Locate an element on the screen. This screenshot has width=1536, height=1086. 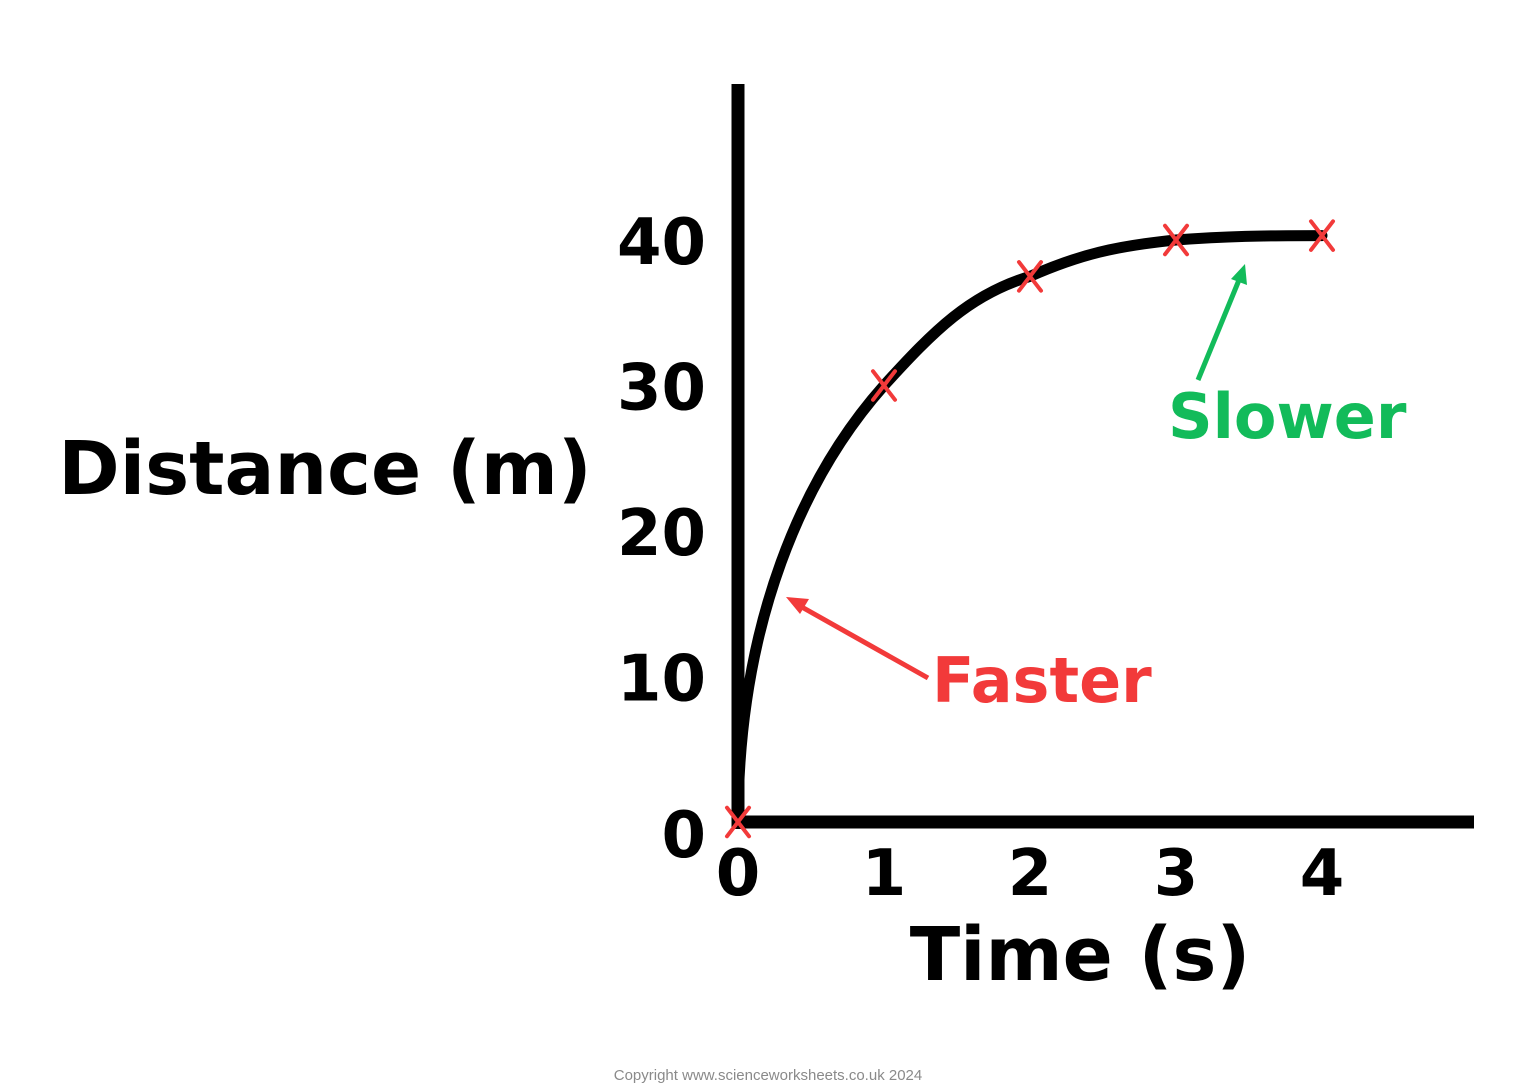
y-axis-label: Distance (m) is located at coordinates (324, 469).